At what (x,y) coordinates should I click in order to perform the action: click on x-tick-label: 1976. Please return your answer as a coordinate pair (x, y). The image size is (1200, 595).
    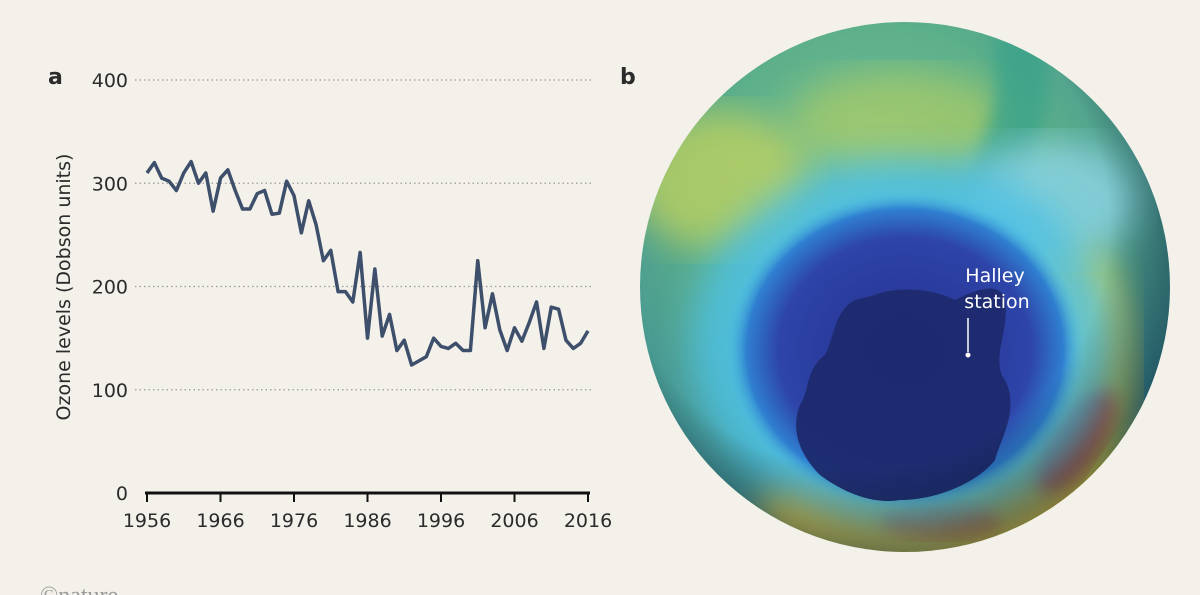
    Looking at the image, I should click on (294, 521).